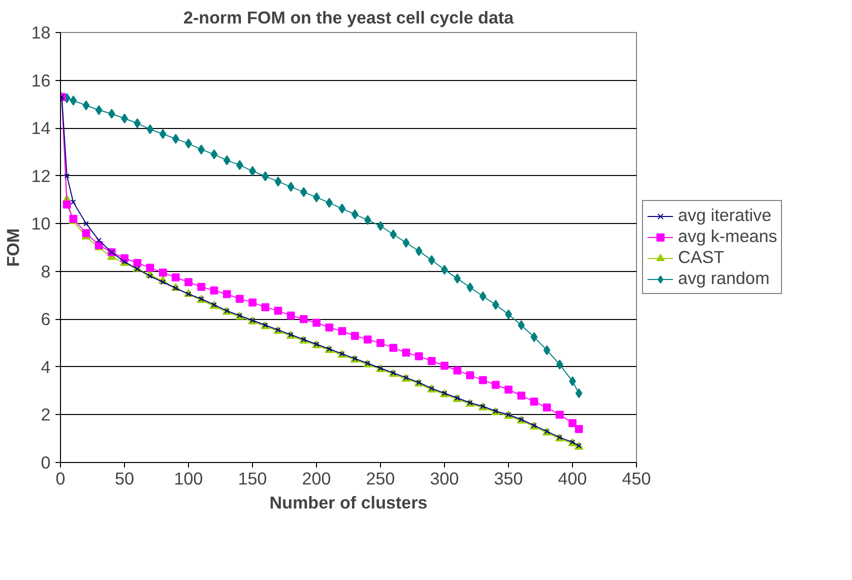  I want to click on y-tick-label: 6, so click(45, 319).